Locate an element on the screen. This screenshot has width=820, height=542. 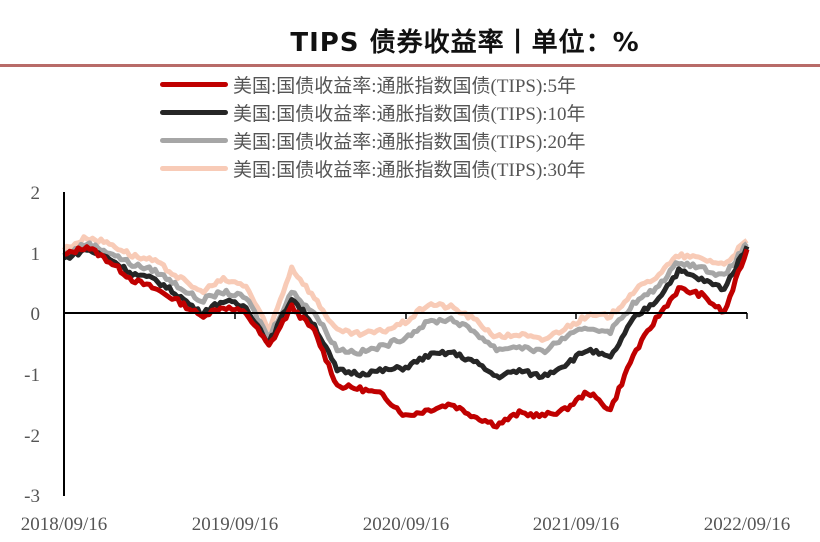
y-tick-label: 1 is located at coordinates (36, 254).